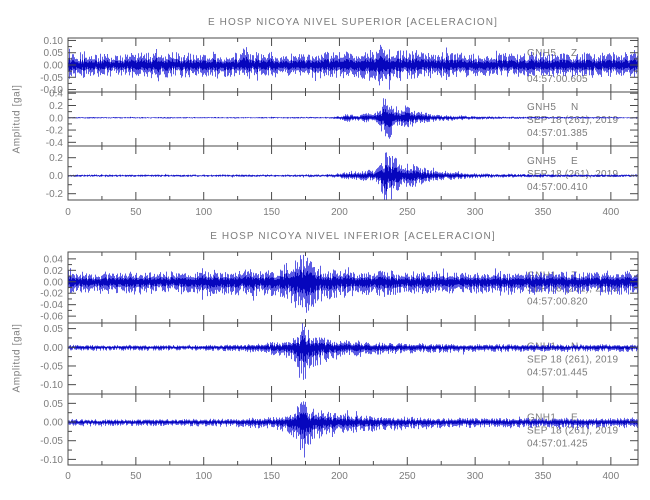  I want to click on y-tick-label: -0.06, so click(51, 317).